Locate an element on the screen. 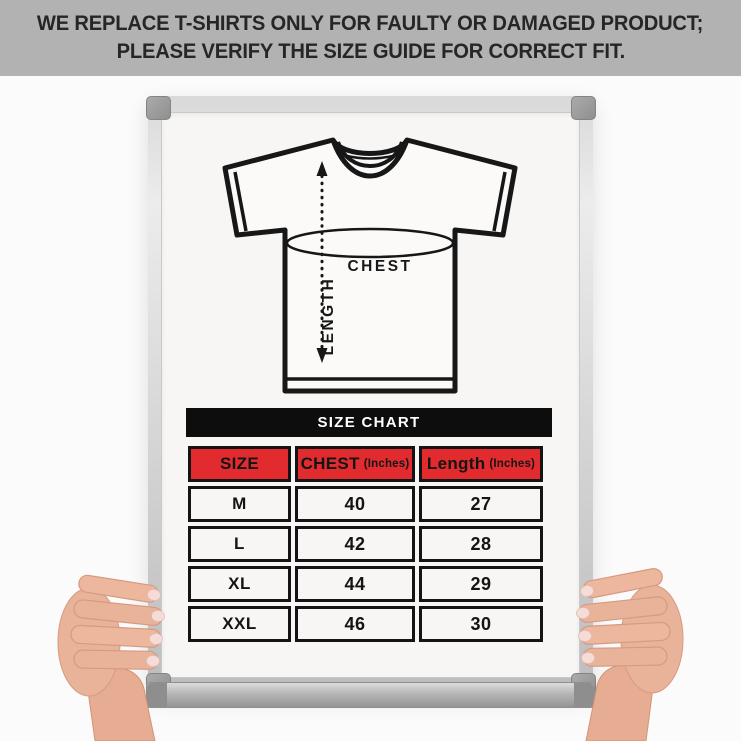 This screenshot has height=741, width=741. tshirt-measurement-diagram: CHEST LENGTH is located at coordinates (370, 265).